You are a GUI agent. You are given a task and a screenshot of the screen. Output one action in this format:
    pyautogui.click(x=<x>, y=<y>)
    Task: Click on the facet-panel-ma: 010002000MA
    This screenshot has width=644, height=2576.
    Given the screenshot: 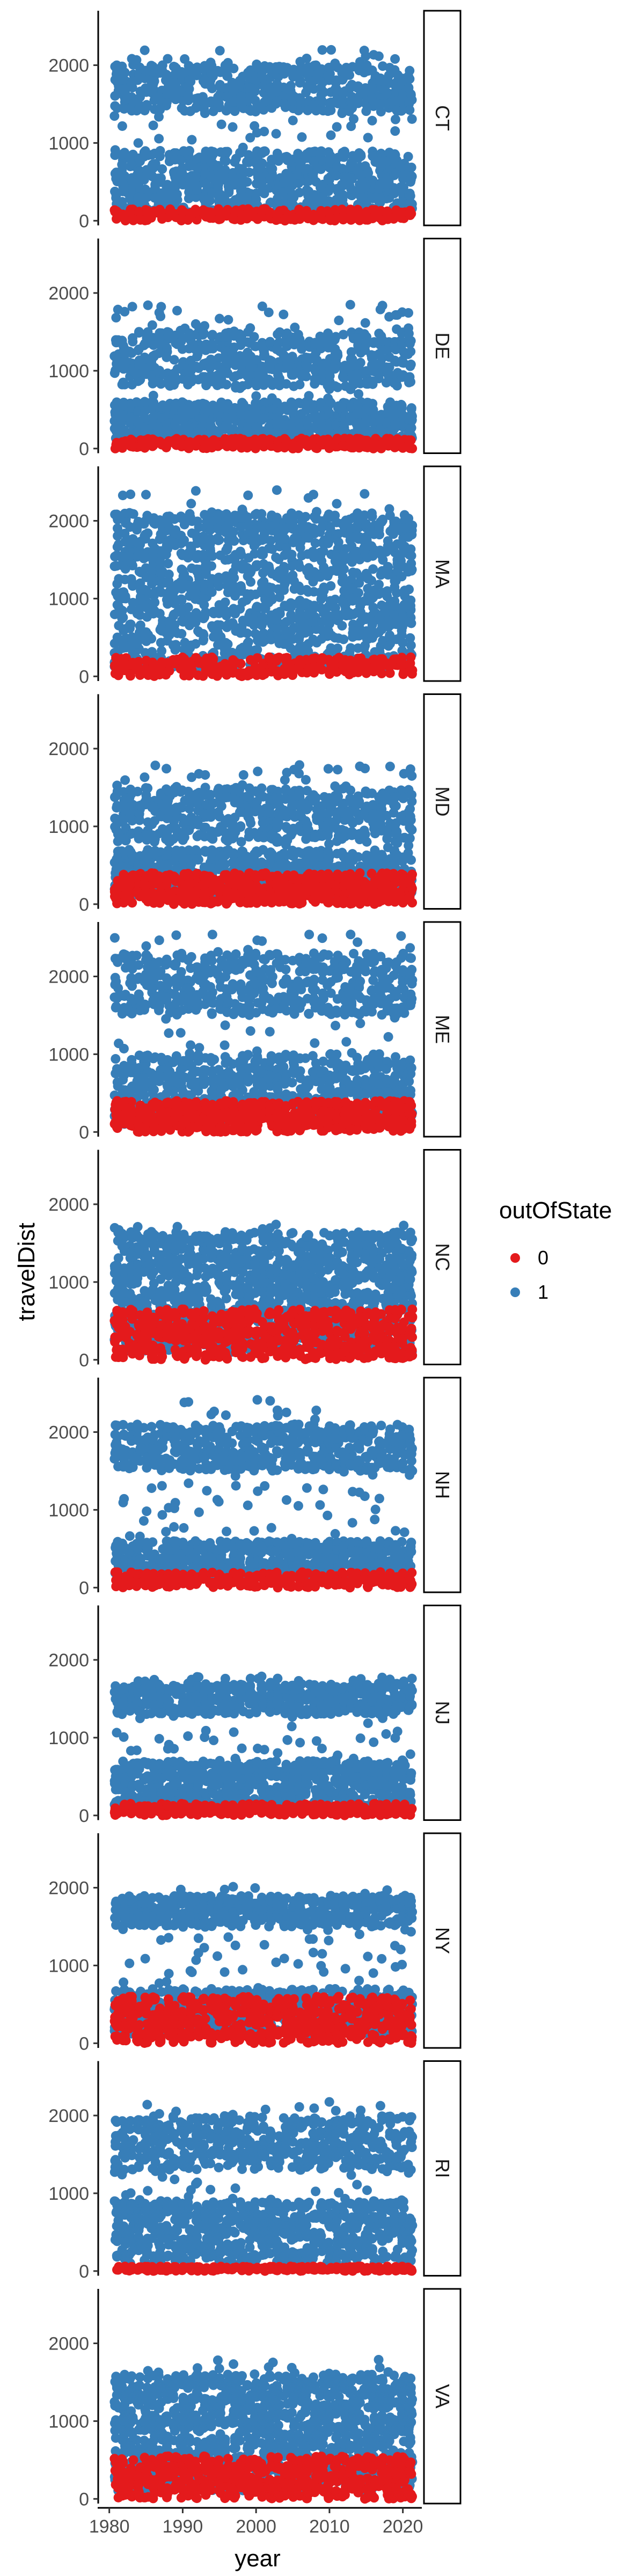 What is the action you would take?
    pyautogui.click(x=254, y=576)
    